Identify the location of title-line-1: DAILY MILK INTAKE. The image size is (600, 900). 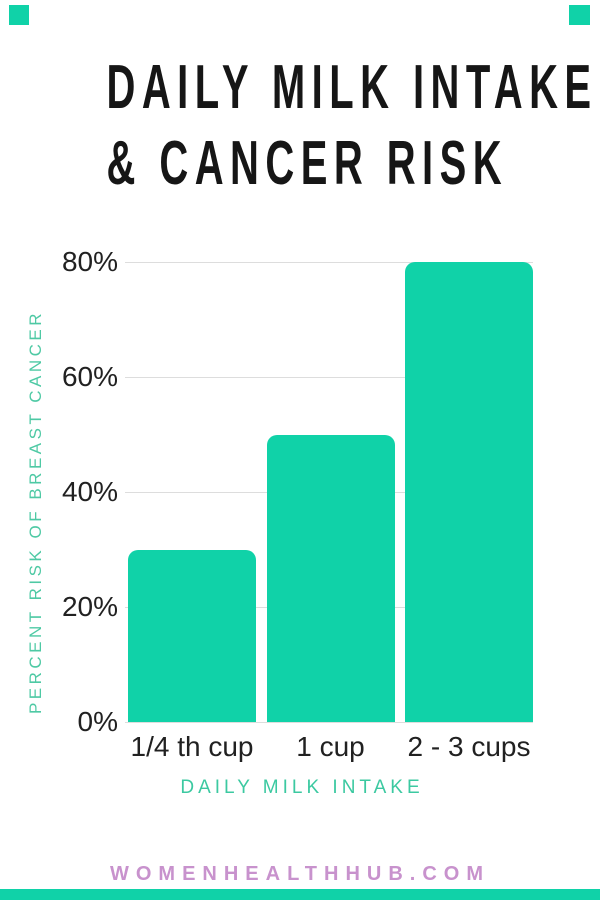
(352, 87).